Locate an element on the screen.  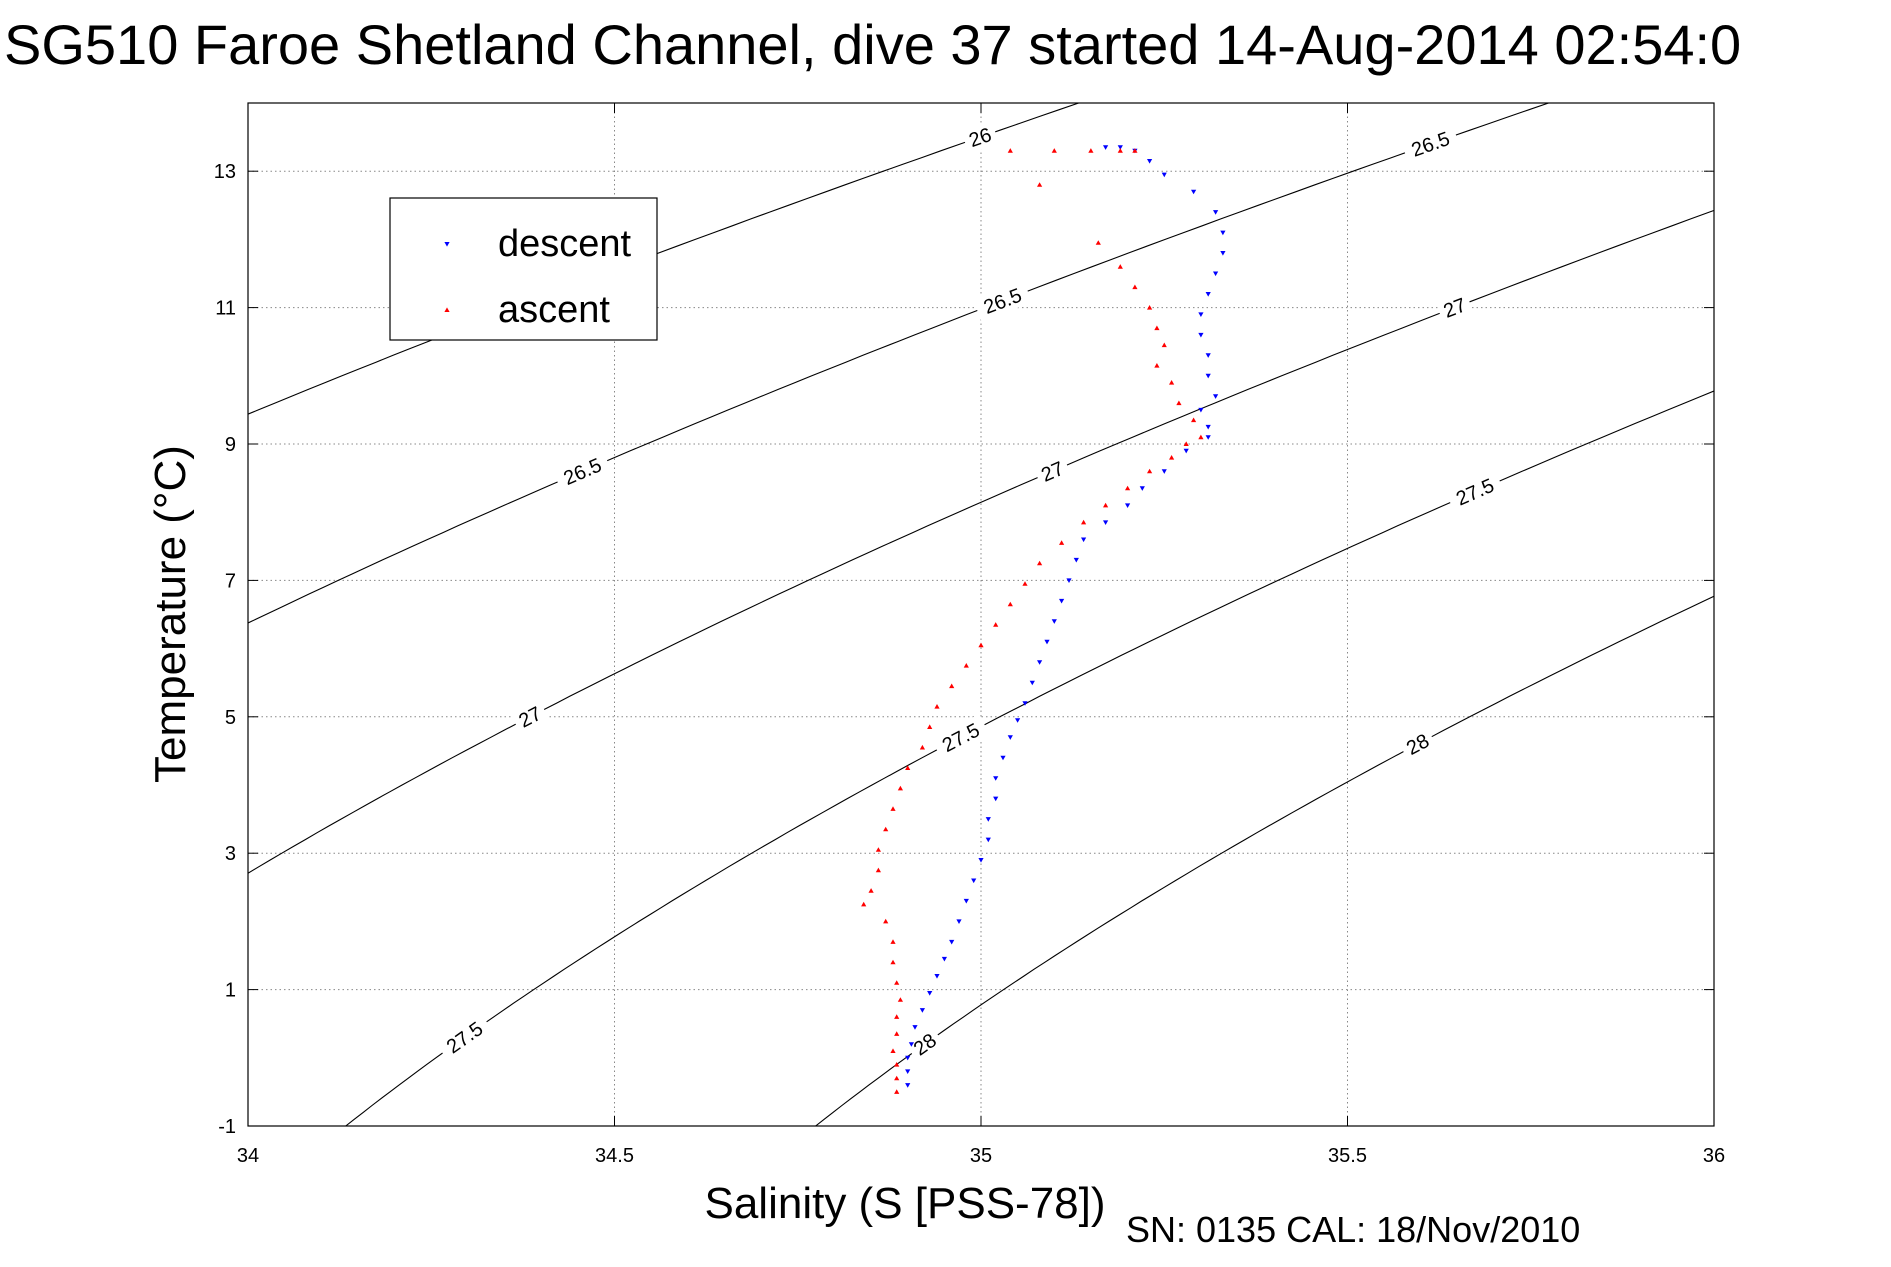
legend: descent ascent is located at coordinates (523, 269).